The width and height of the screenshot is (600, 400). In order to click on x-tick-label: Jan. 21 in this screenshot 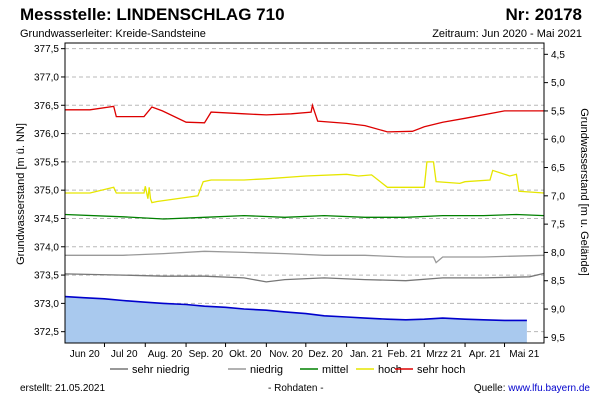, I will do `click(366, 354)`.